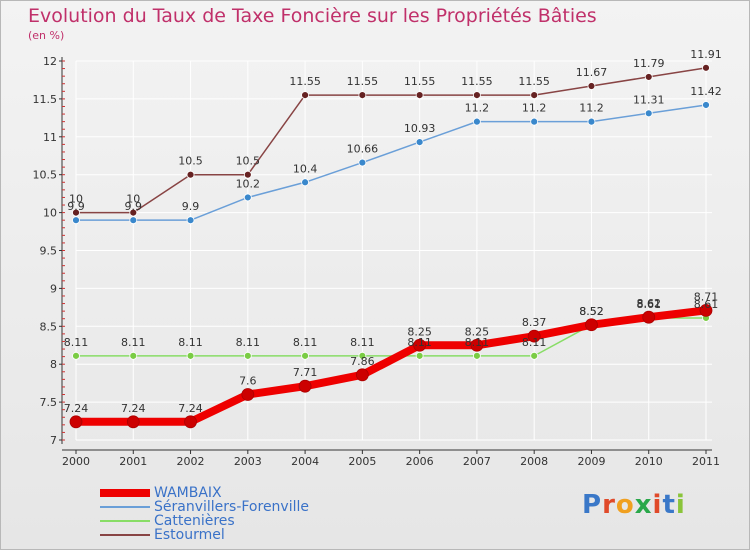  I want to click on data-label: 7.71, so click(305, 372).